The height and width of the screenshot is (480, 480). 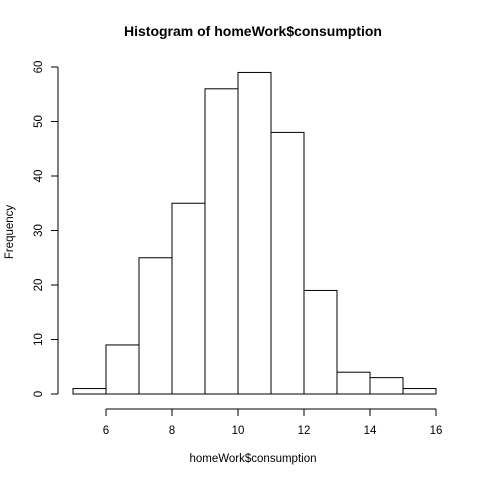 I want to click on x-axis-label: homeWork$consumption, so click(x=253, y=459).